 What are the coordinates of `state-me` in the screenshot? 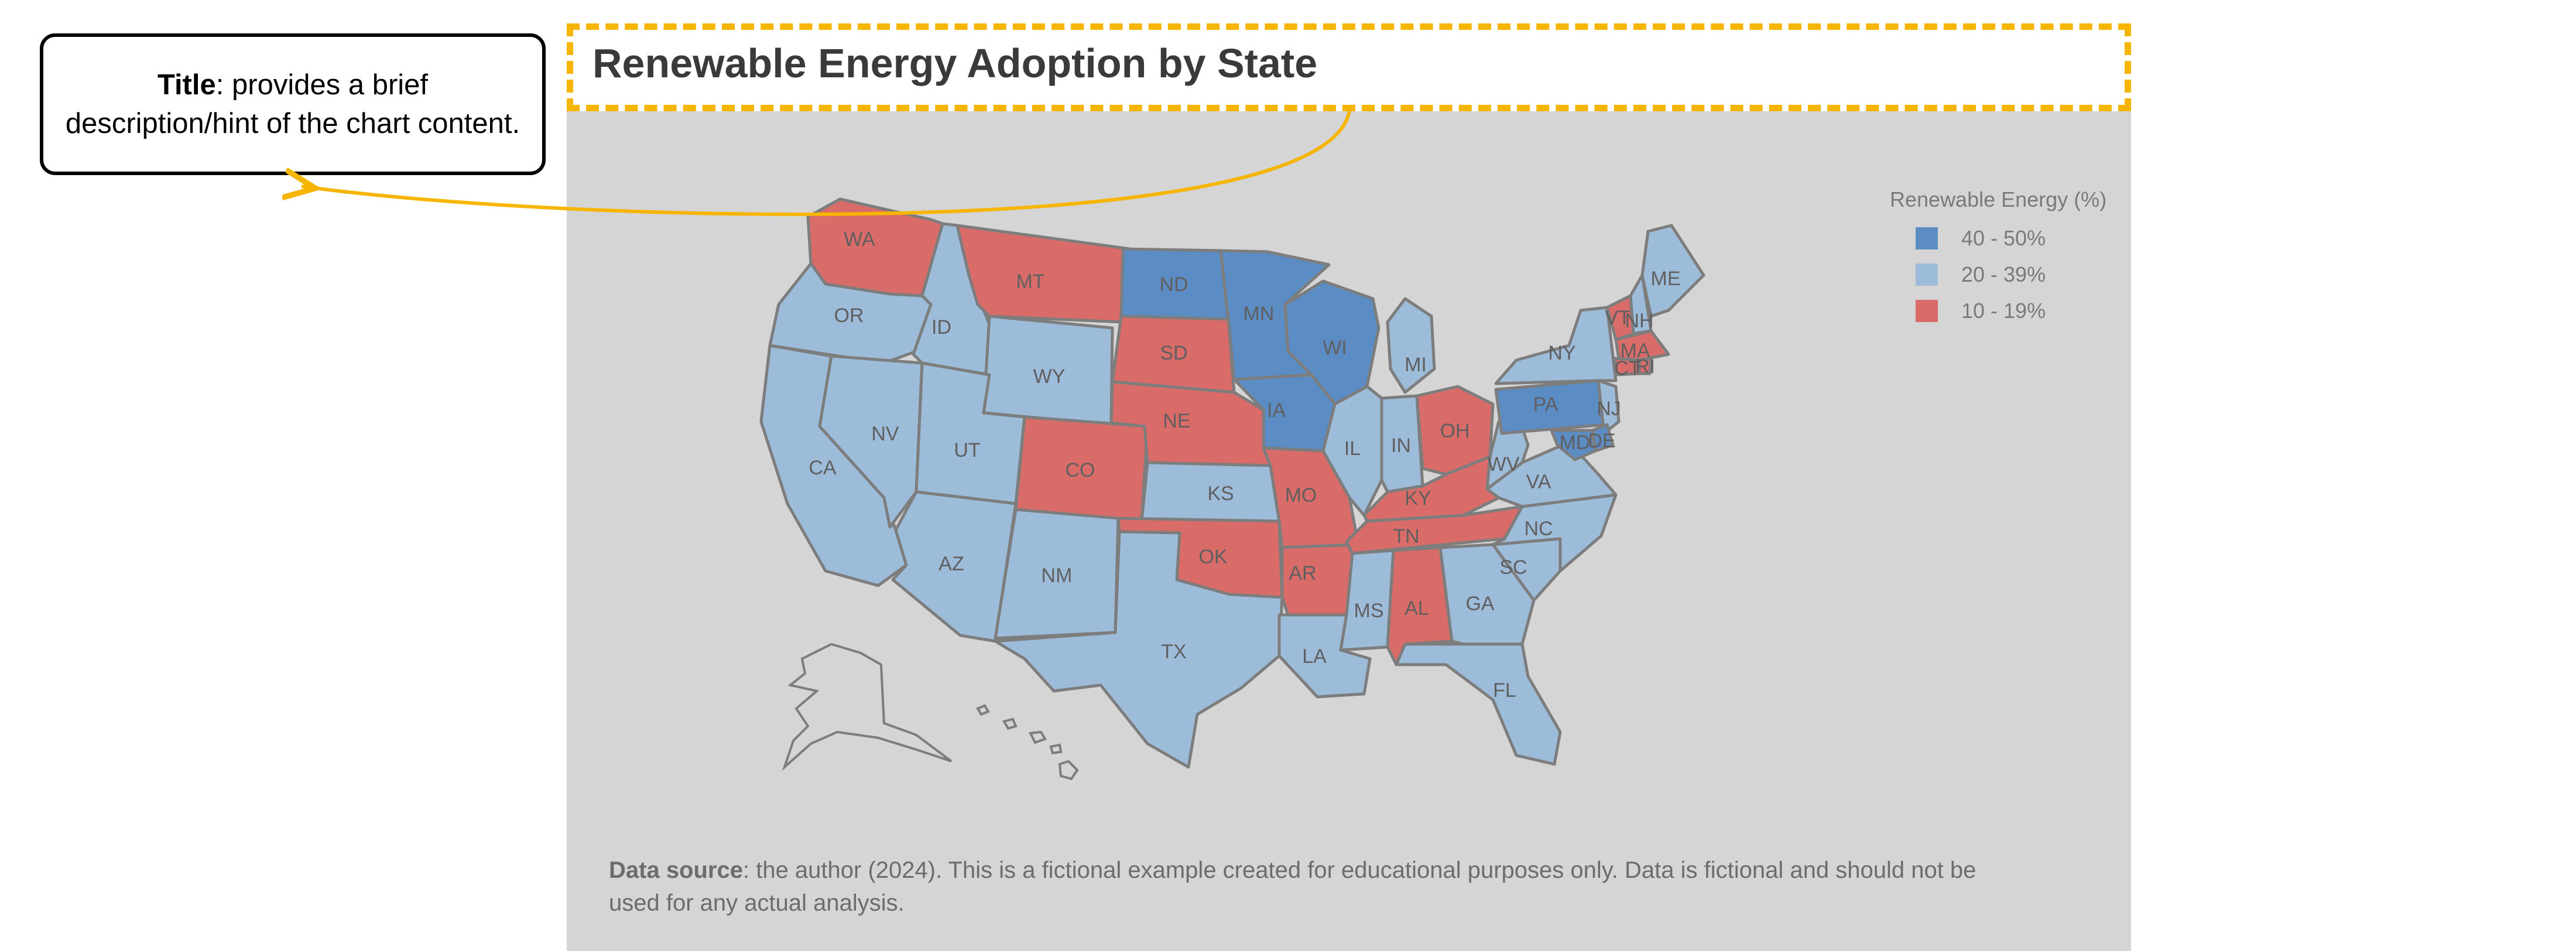 It's located at (1672, 271).